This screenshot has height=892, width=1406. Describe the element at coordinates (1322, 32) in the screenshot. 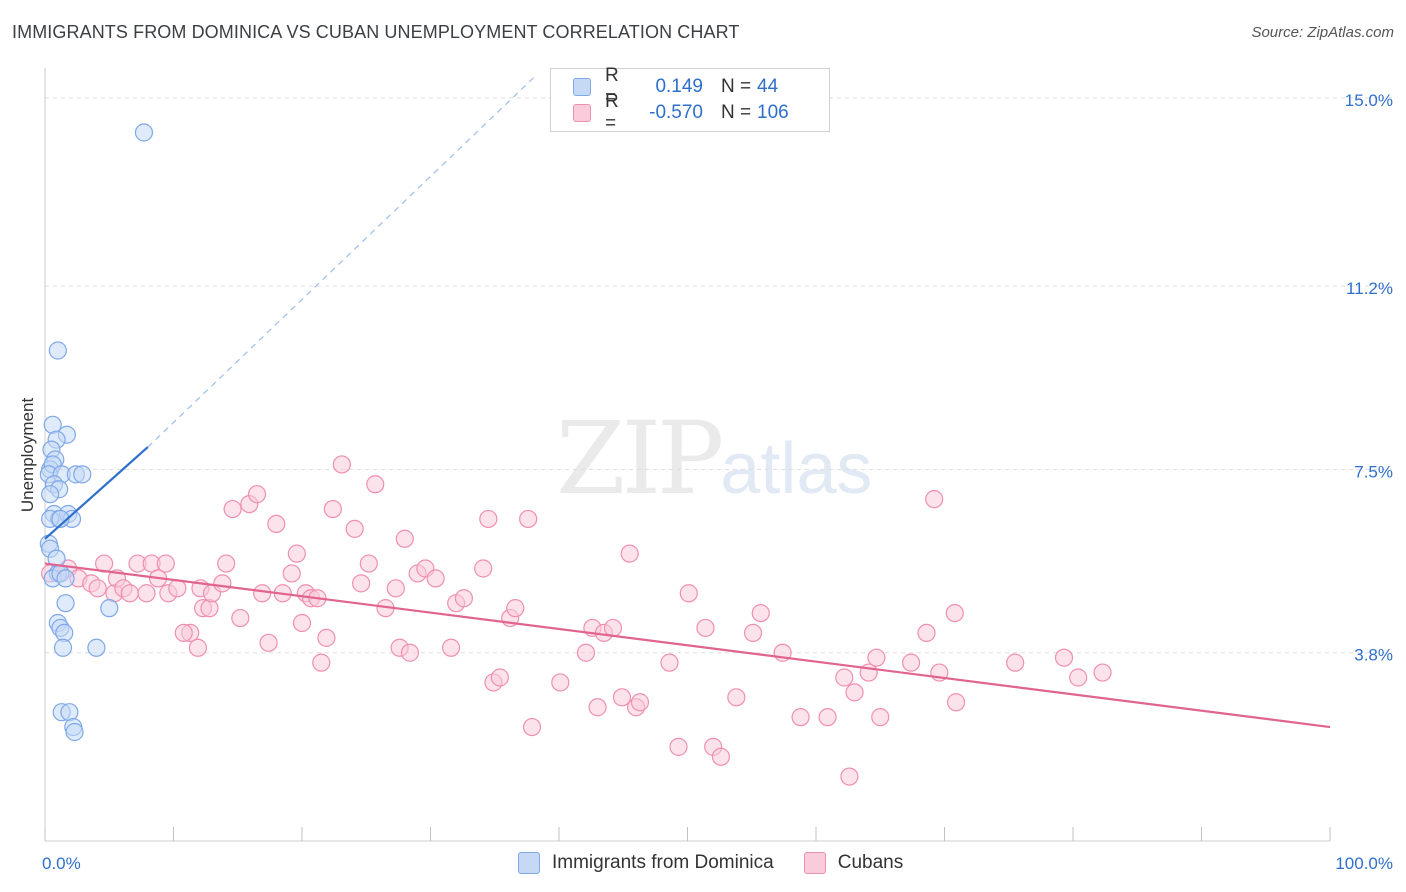

I see `source-label: Source: ZipAtlas.com` at that location.